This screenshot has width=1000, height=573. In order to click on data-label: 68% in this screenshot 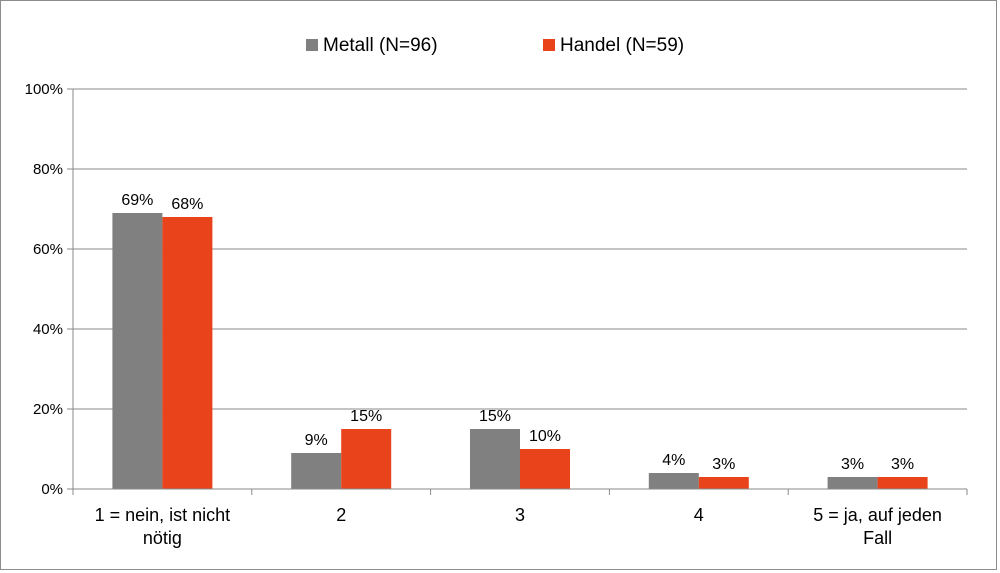, I will do `click(187, 204)`.